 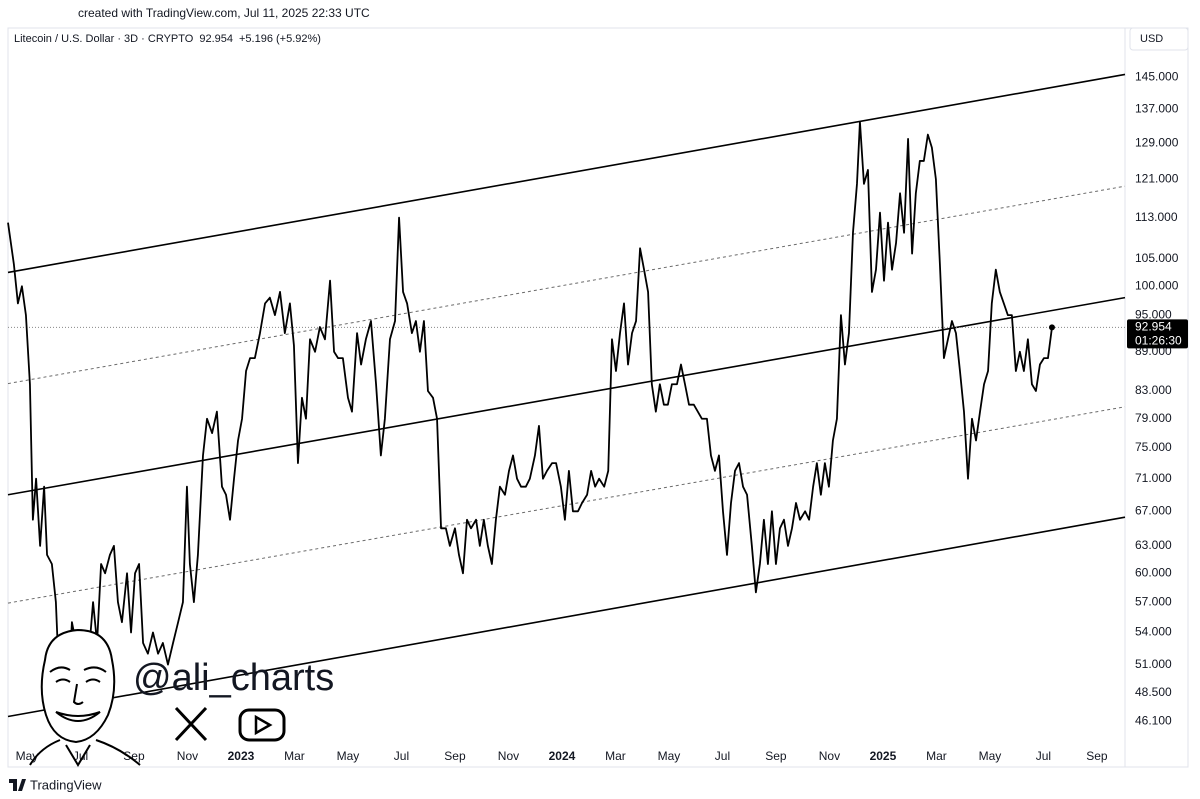 What do you see at coordinates (1153, 314) in the screenshot?
I see `y-tick-label: 95.000` at bounding box center [1153, 314].